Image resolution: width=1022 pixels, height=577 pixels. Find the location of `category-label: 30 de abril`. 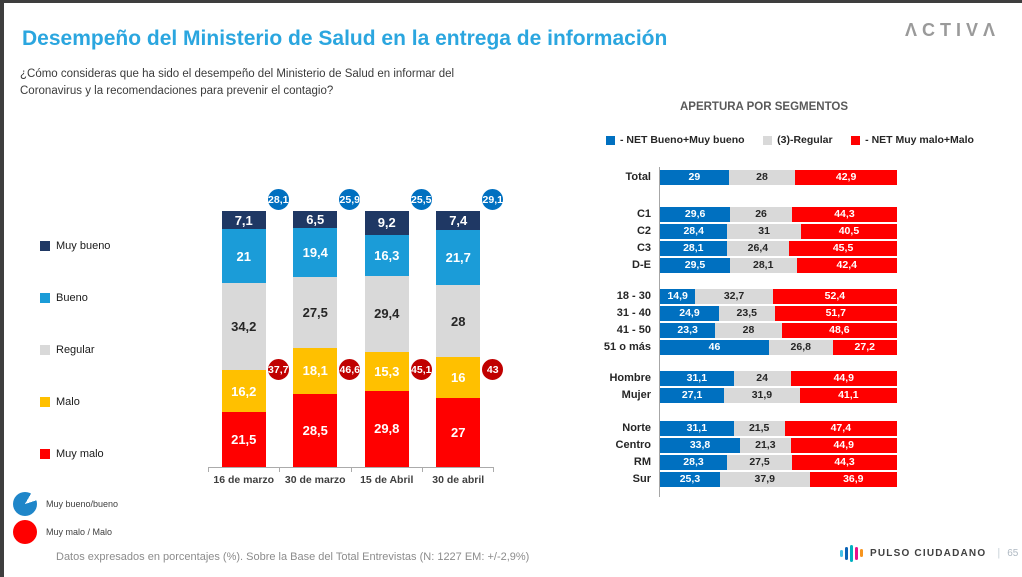

category-label: 30 de abril is located at coordinates (458, 480).